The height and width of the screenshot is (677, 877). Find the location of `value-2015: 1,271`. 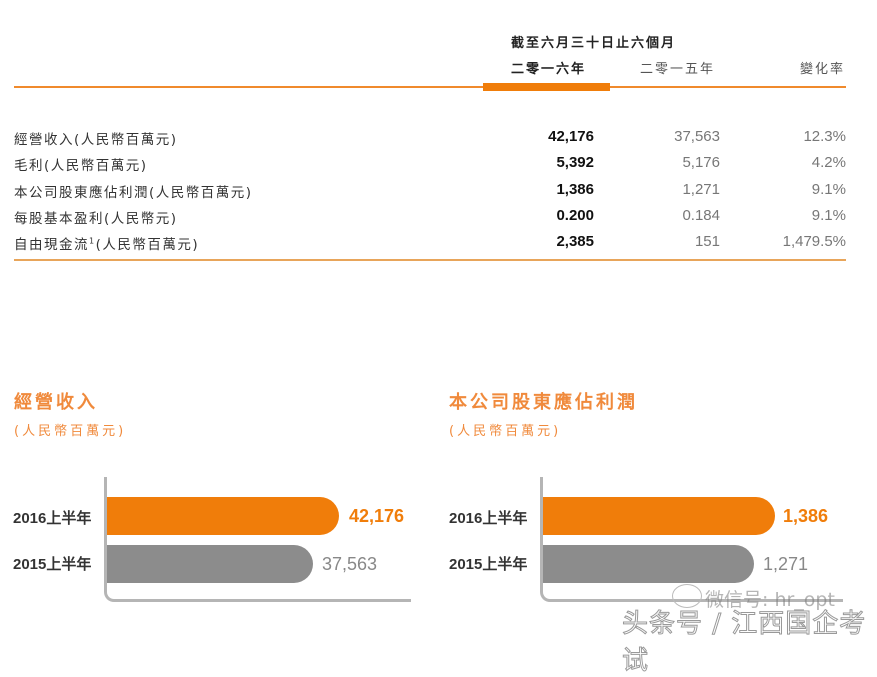

value-2015: 1,271 is located at coordinates (701, 189).